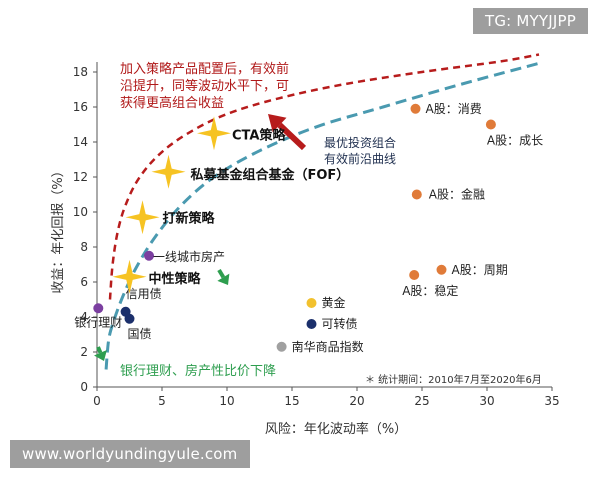 The height and width of the screenshot is (480, 600). Describe the element at coordinates (80, 177) in the screenshot. I see `y-tick-label: 12` at that location.